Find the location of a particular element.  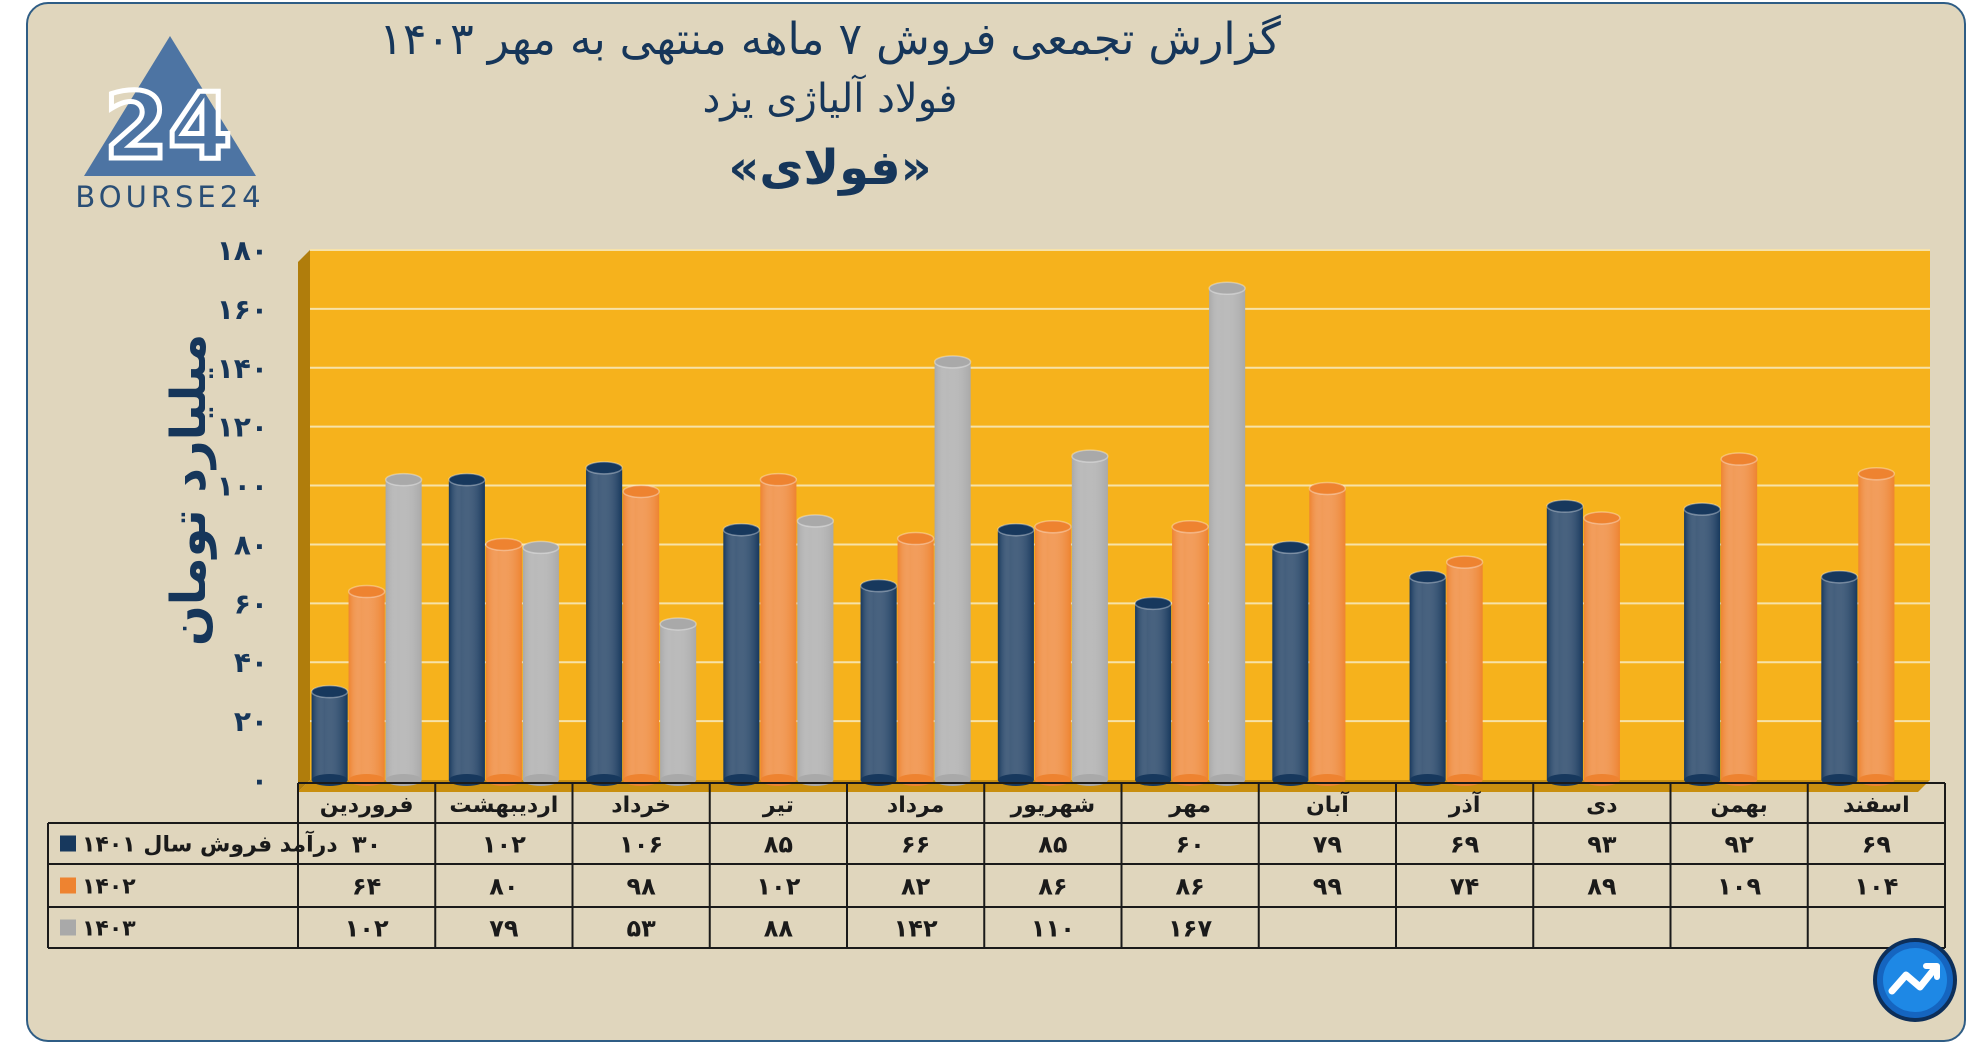

x-tick-label: تیر is located at coordinates (778, 805).